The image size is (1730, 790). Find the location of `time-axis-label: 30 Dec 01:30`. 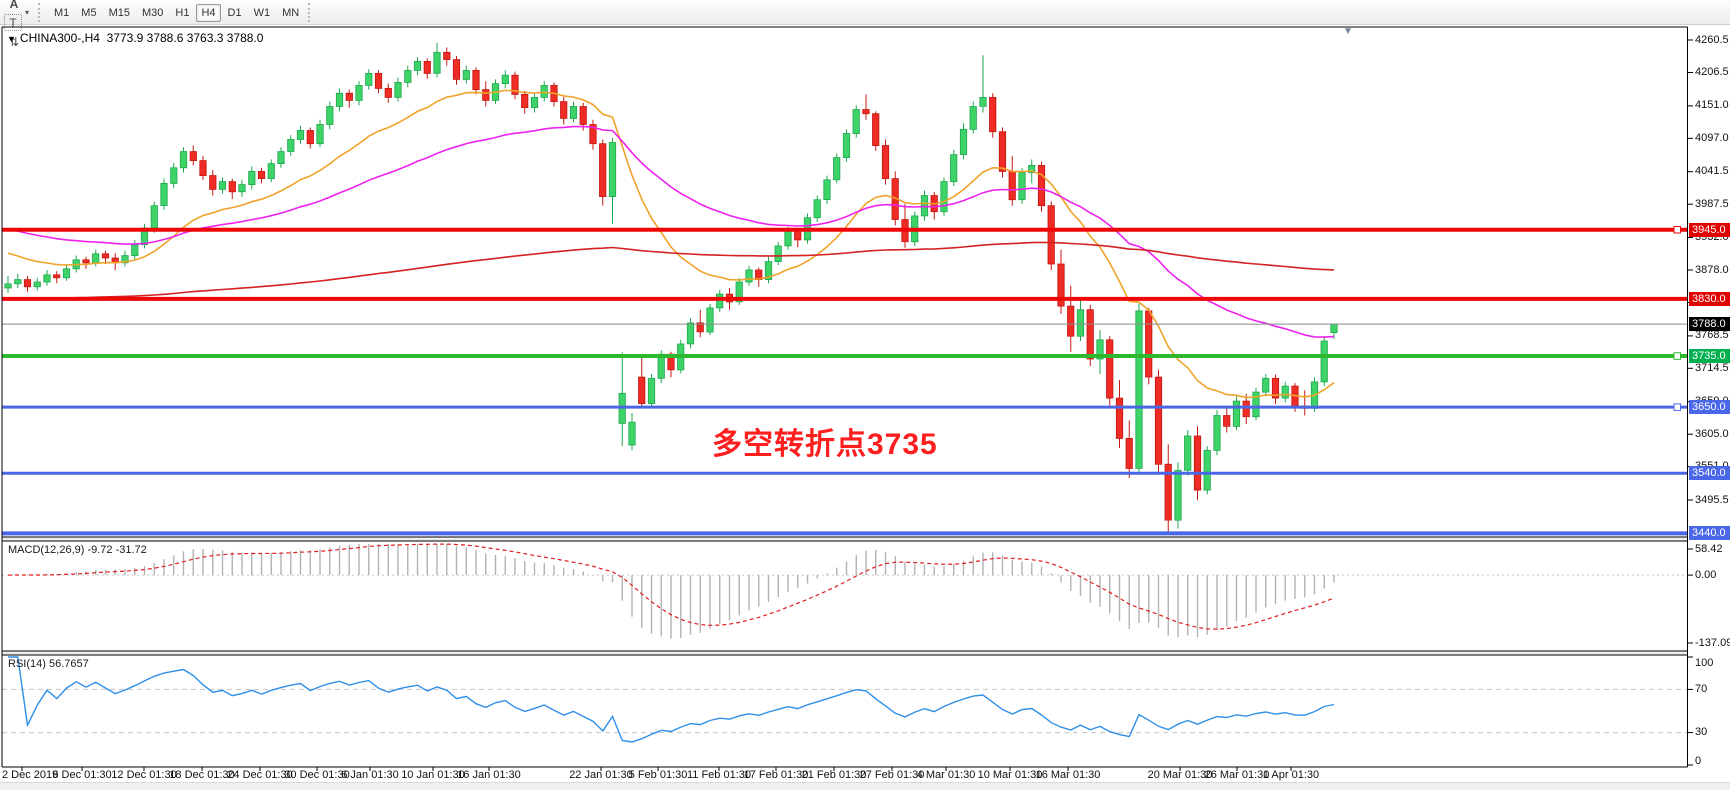

time-axis-label: 30 Dec 01:30 is located at coordinates (317, 775).